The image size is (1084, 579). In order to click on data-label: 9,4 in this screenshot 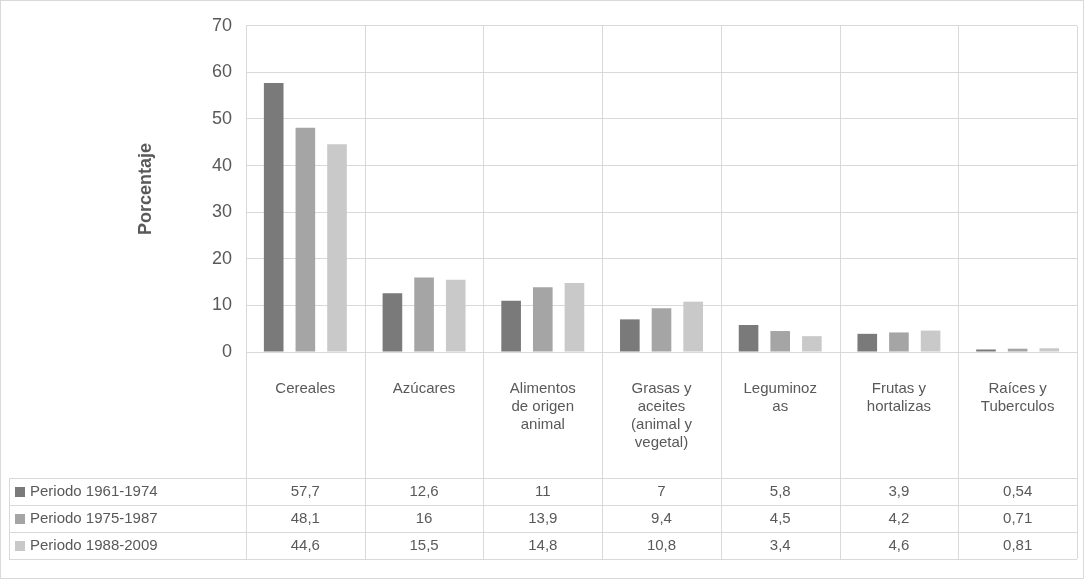, I will do `click(661, 518)`.